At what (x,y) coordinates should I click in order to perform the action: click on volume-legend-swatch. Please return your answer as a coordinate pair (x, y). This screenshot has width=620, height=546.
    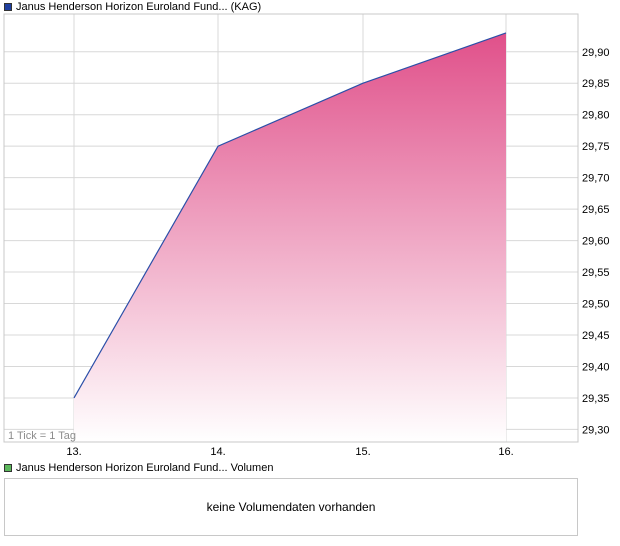
    Looking at the image, I should click on (8, 468).